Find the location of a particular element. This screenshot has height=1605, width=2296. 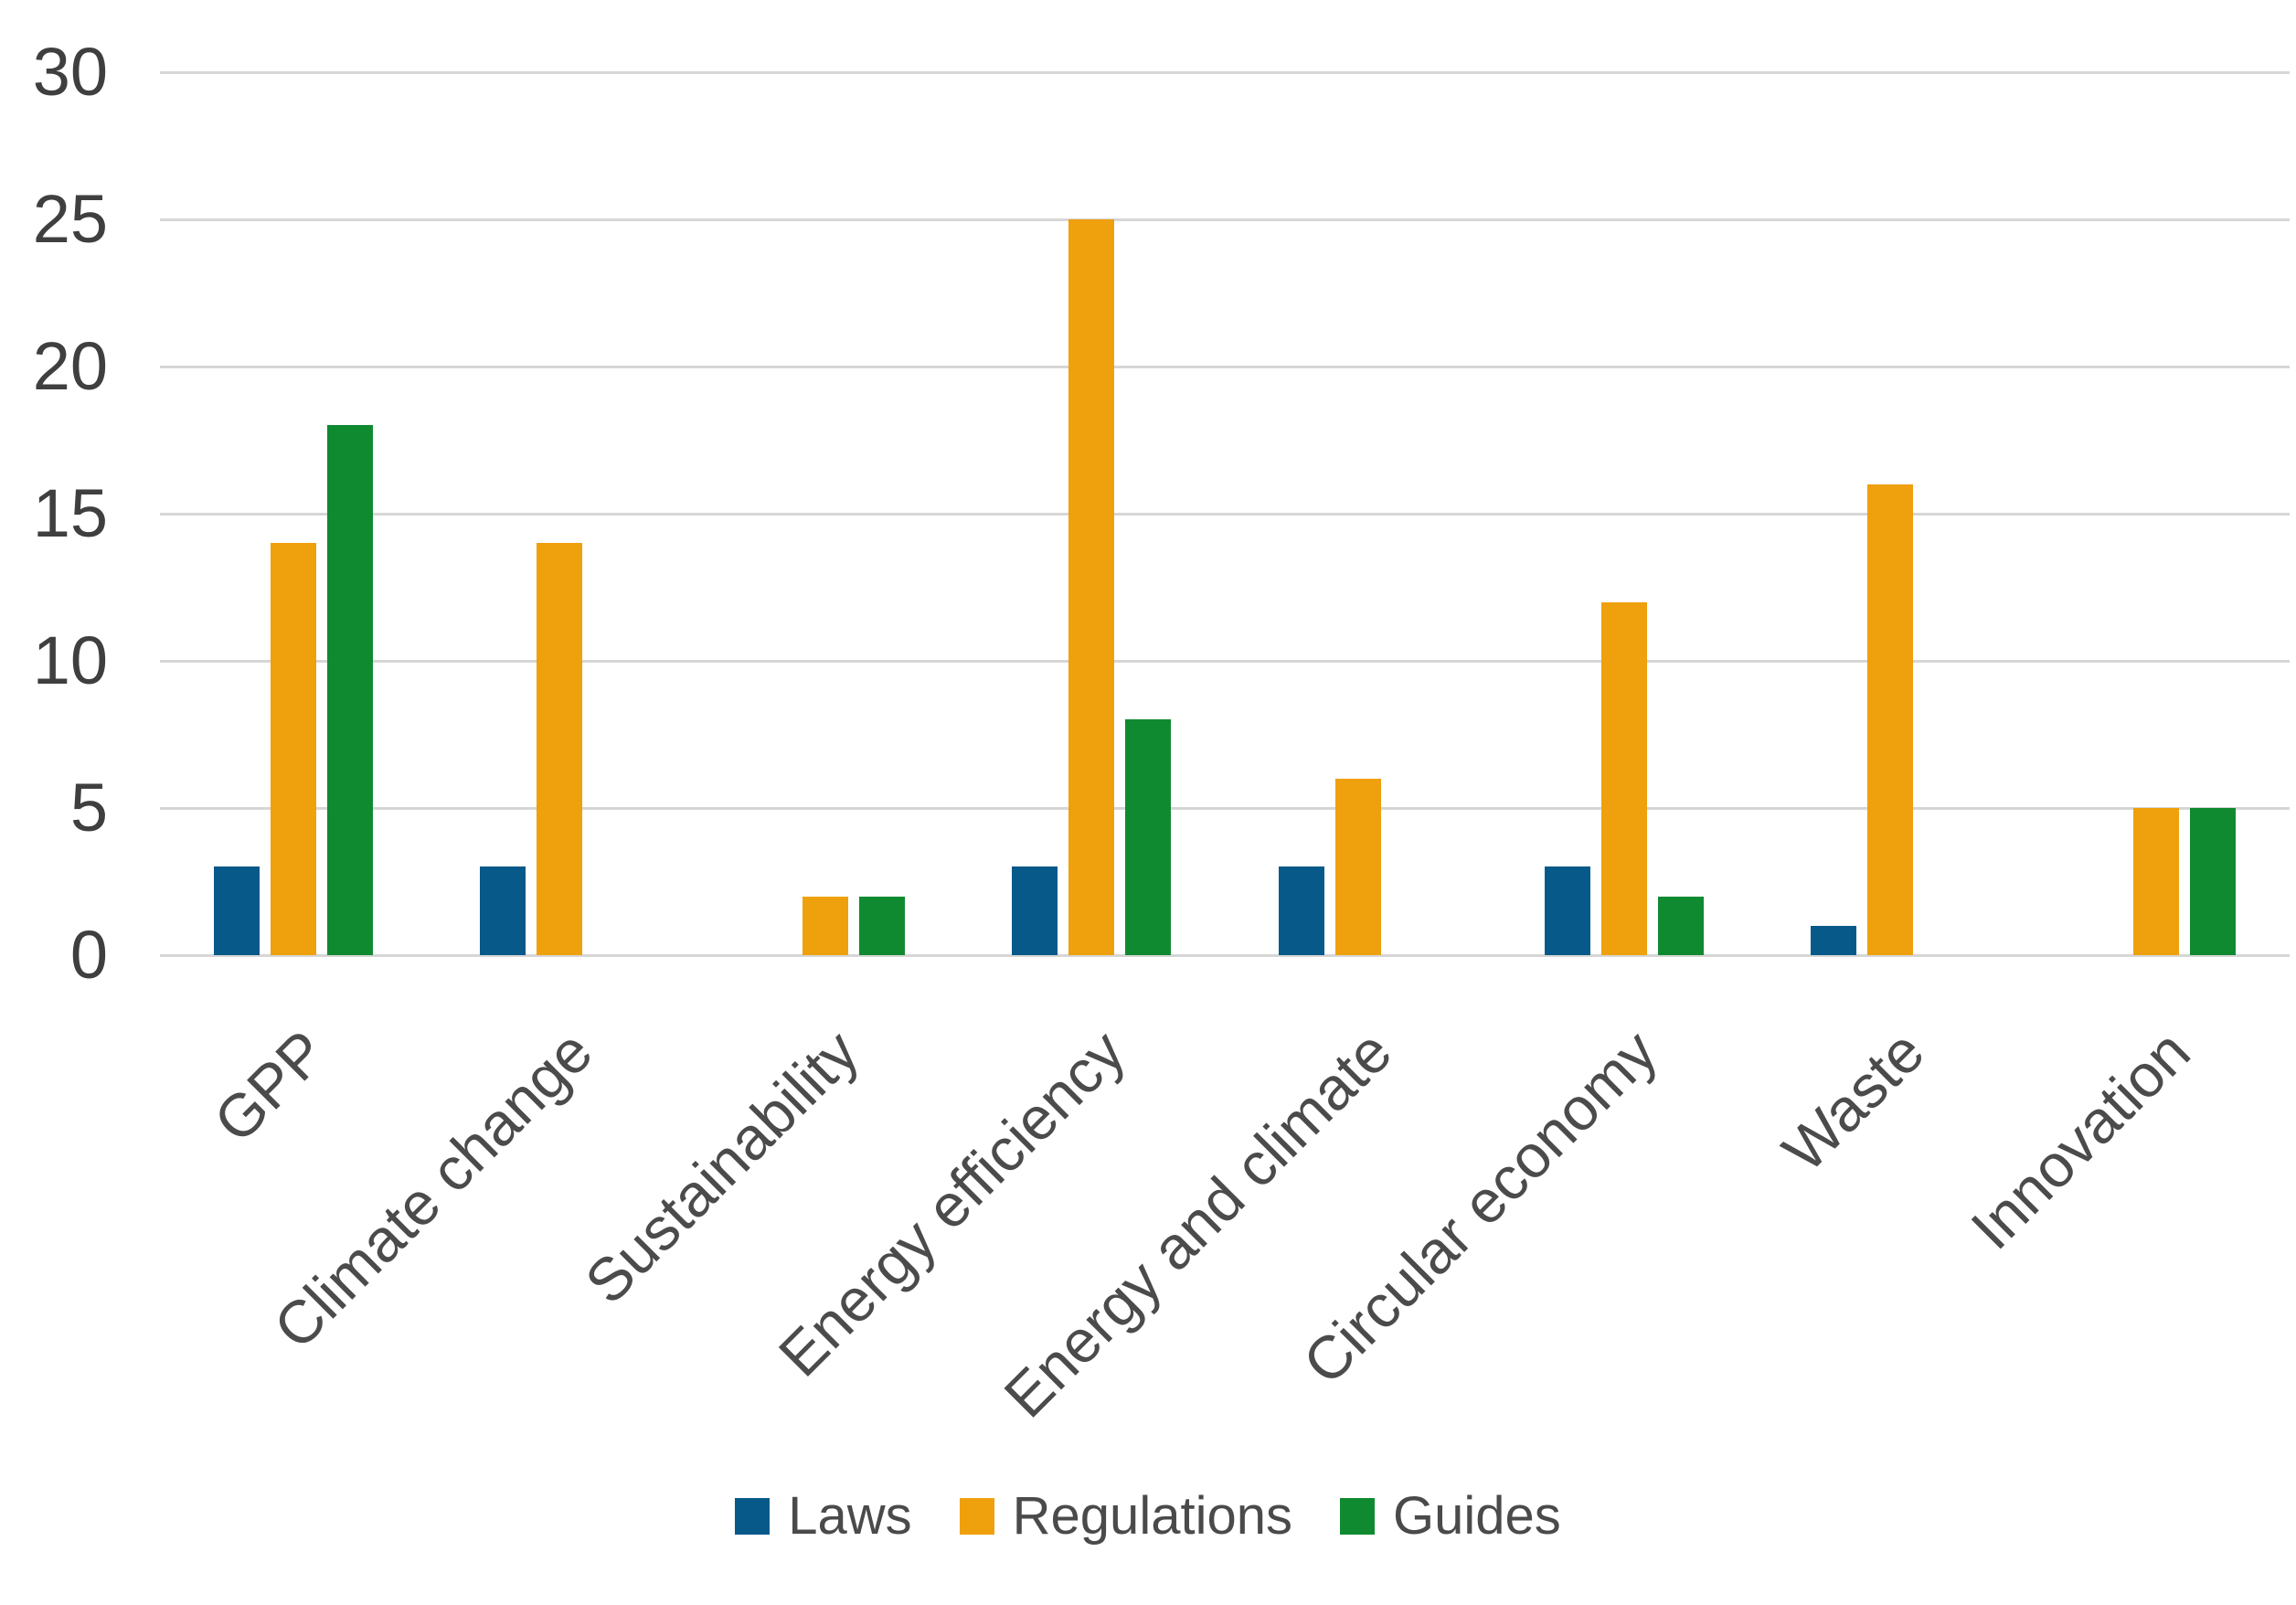

x-tick-label-waste: Waste is located at coordinates (1853, 1100).